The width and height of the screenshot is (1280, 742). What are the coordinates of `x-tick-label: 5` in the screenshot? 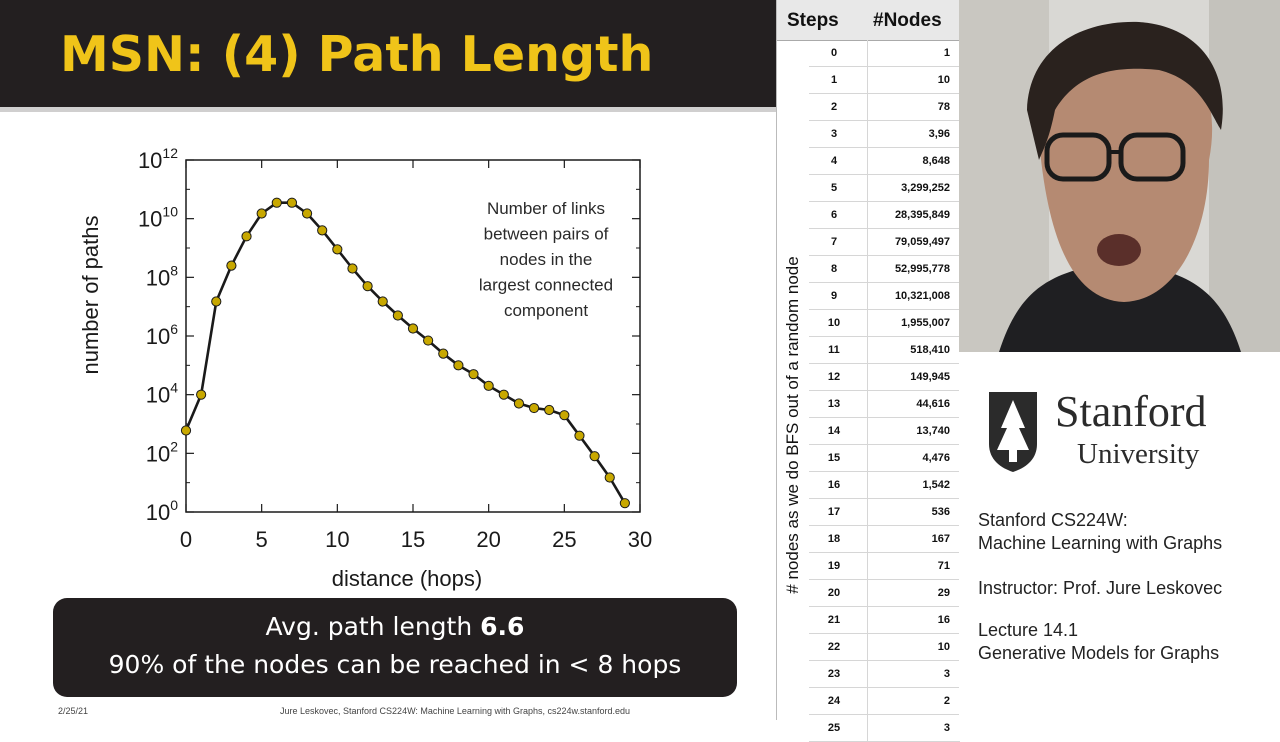 It's located at (262, 539).